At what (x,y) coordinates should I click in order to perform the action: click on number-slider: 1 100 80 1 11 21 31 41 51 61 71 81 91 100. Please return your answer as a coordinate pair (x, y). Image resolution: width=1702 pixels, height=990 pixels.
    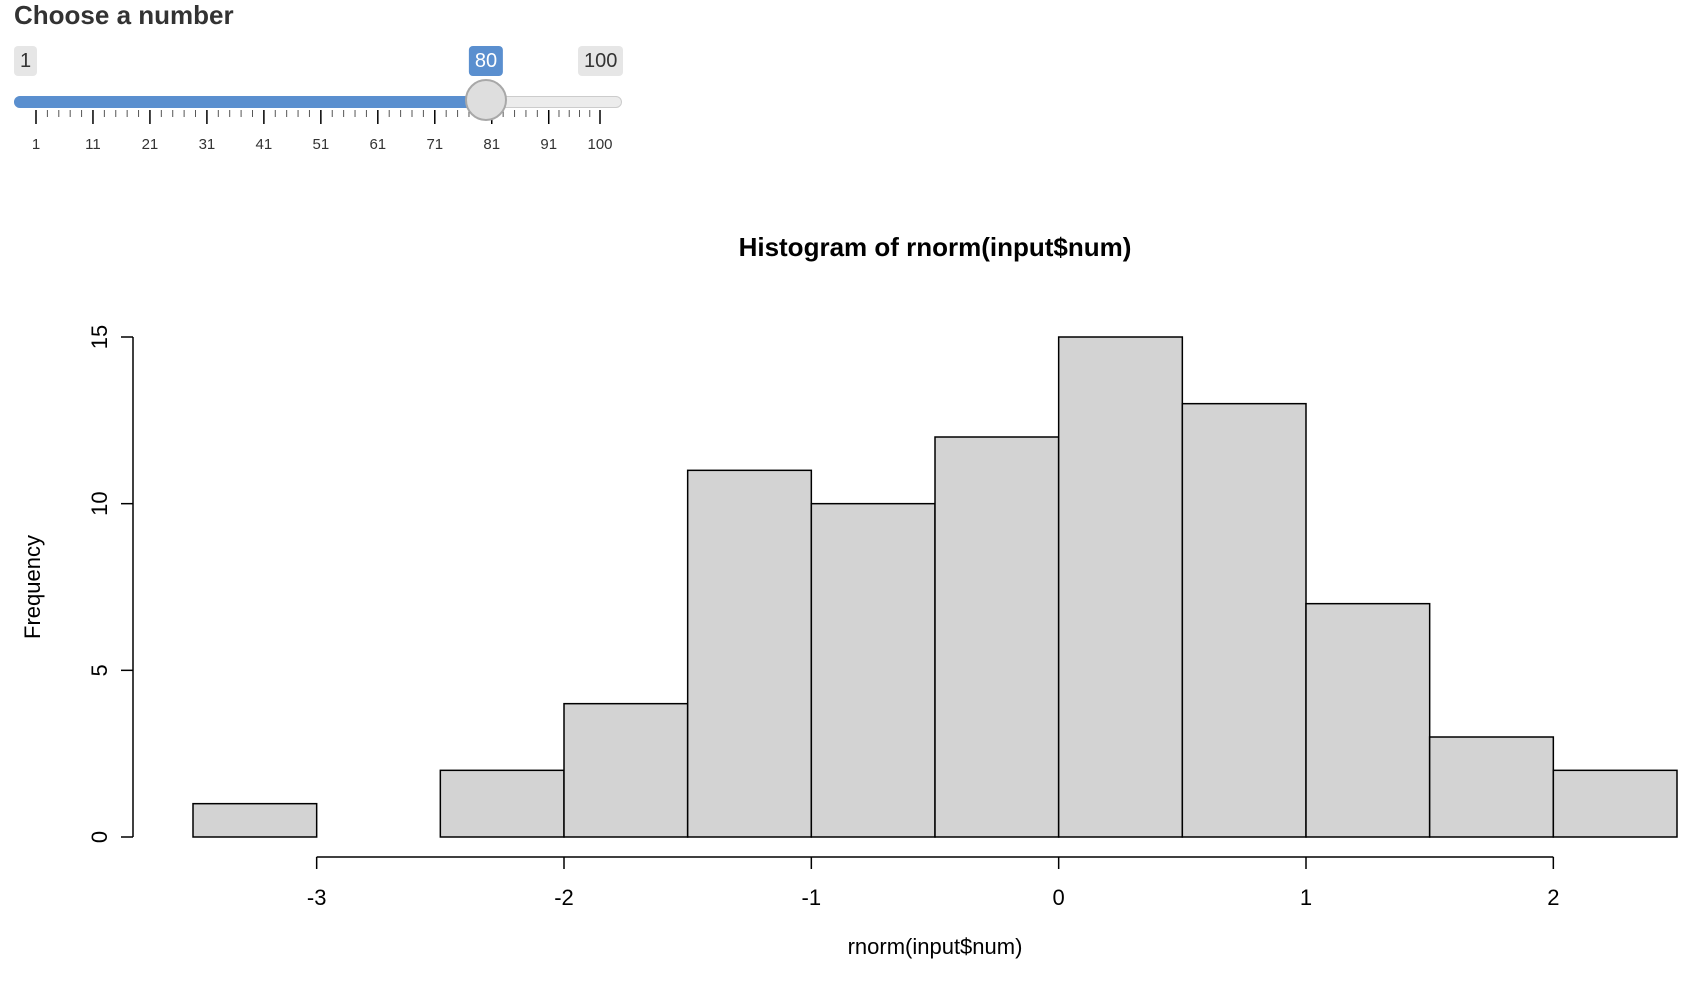
    Looking at the image, I should click on (319, 100).